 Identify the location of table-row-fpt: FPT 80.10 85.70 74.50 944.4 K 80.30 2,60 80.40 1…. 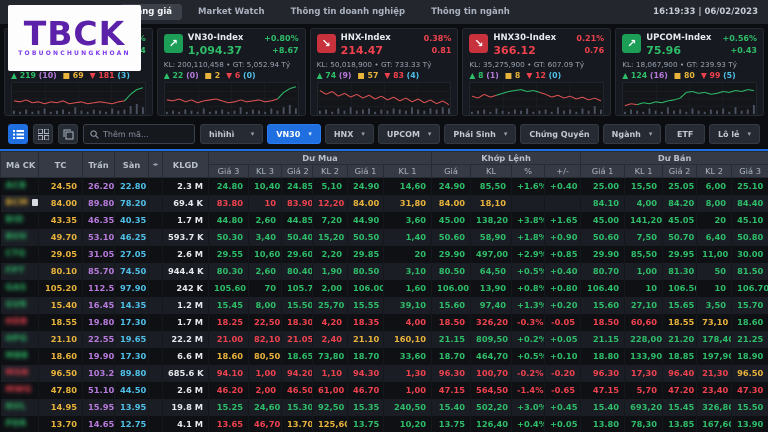
(384, 271).